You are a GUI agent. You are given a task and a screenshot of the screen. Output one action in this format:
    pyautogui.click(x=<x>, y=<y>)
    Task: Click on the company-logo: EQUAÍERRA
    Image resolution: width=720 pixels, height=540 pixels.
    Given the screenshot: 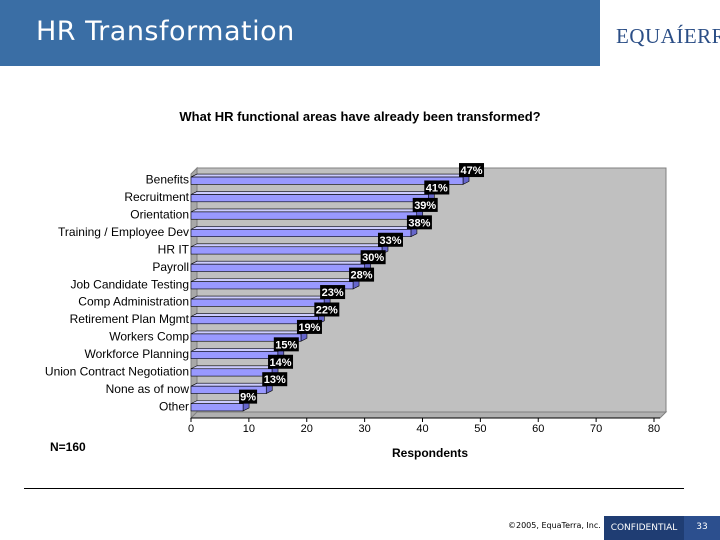 What is the action you would take?
    pyautogui.click(x=668, y=36)
    